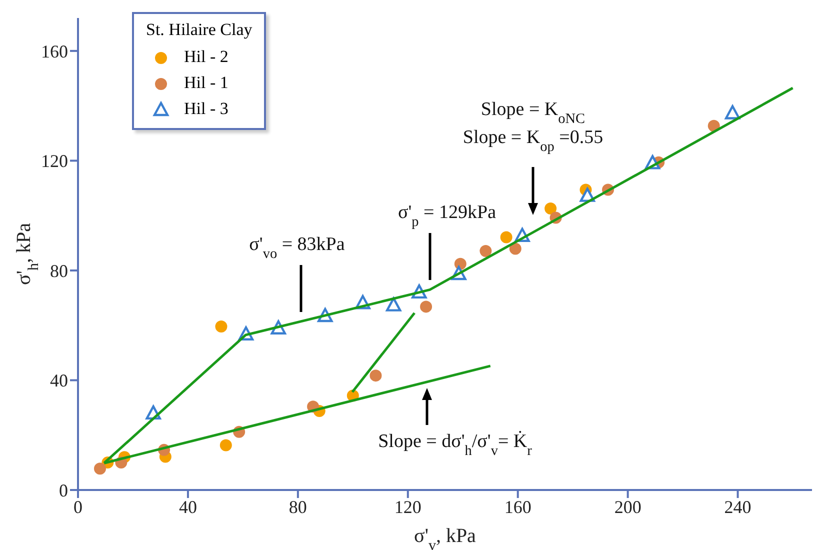  I want to click on annotation: Slope = dσ'$_{h}$/σ'$_{v}$= K̇$_{r}$, so click(455, 444).